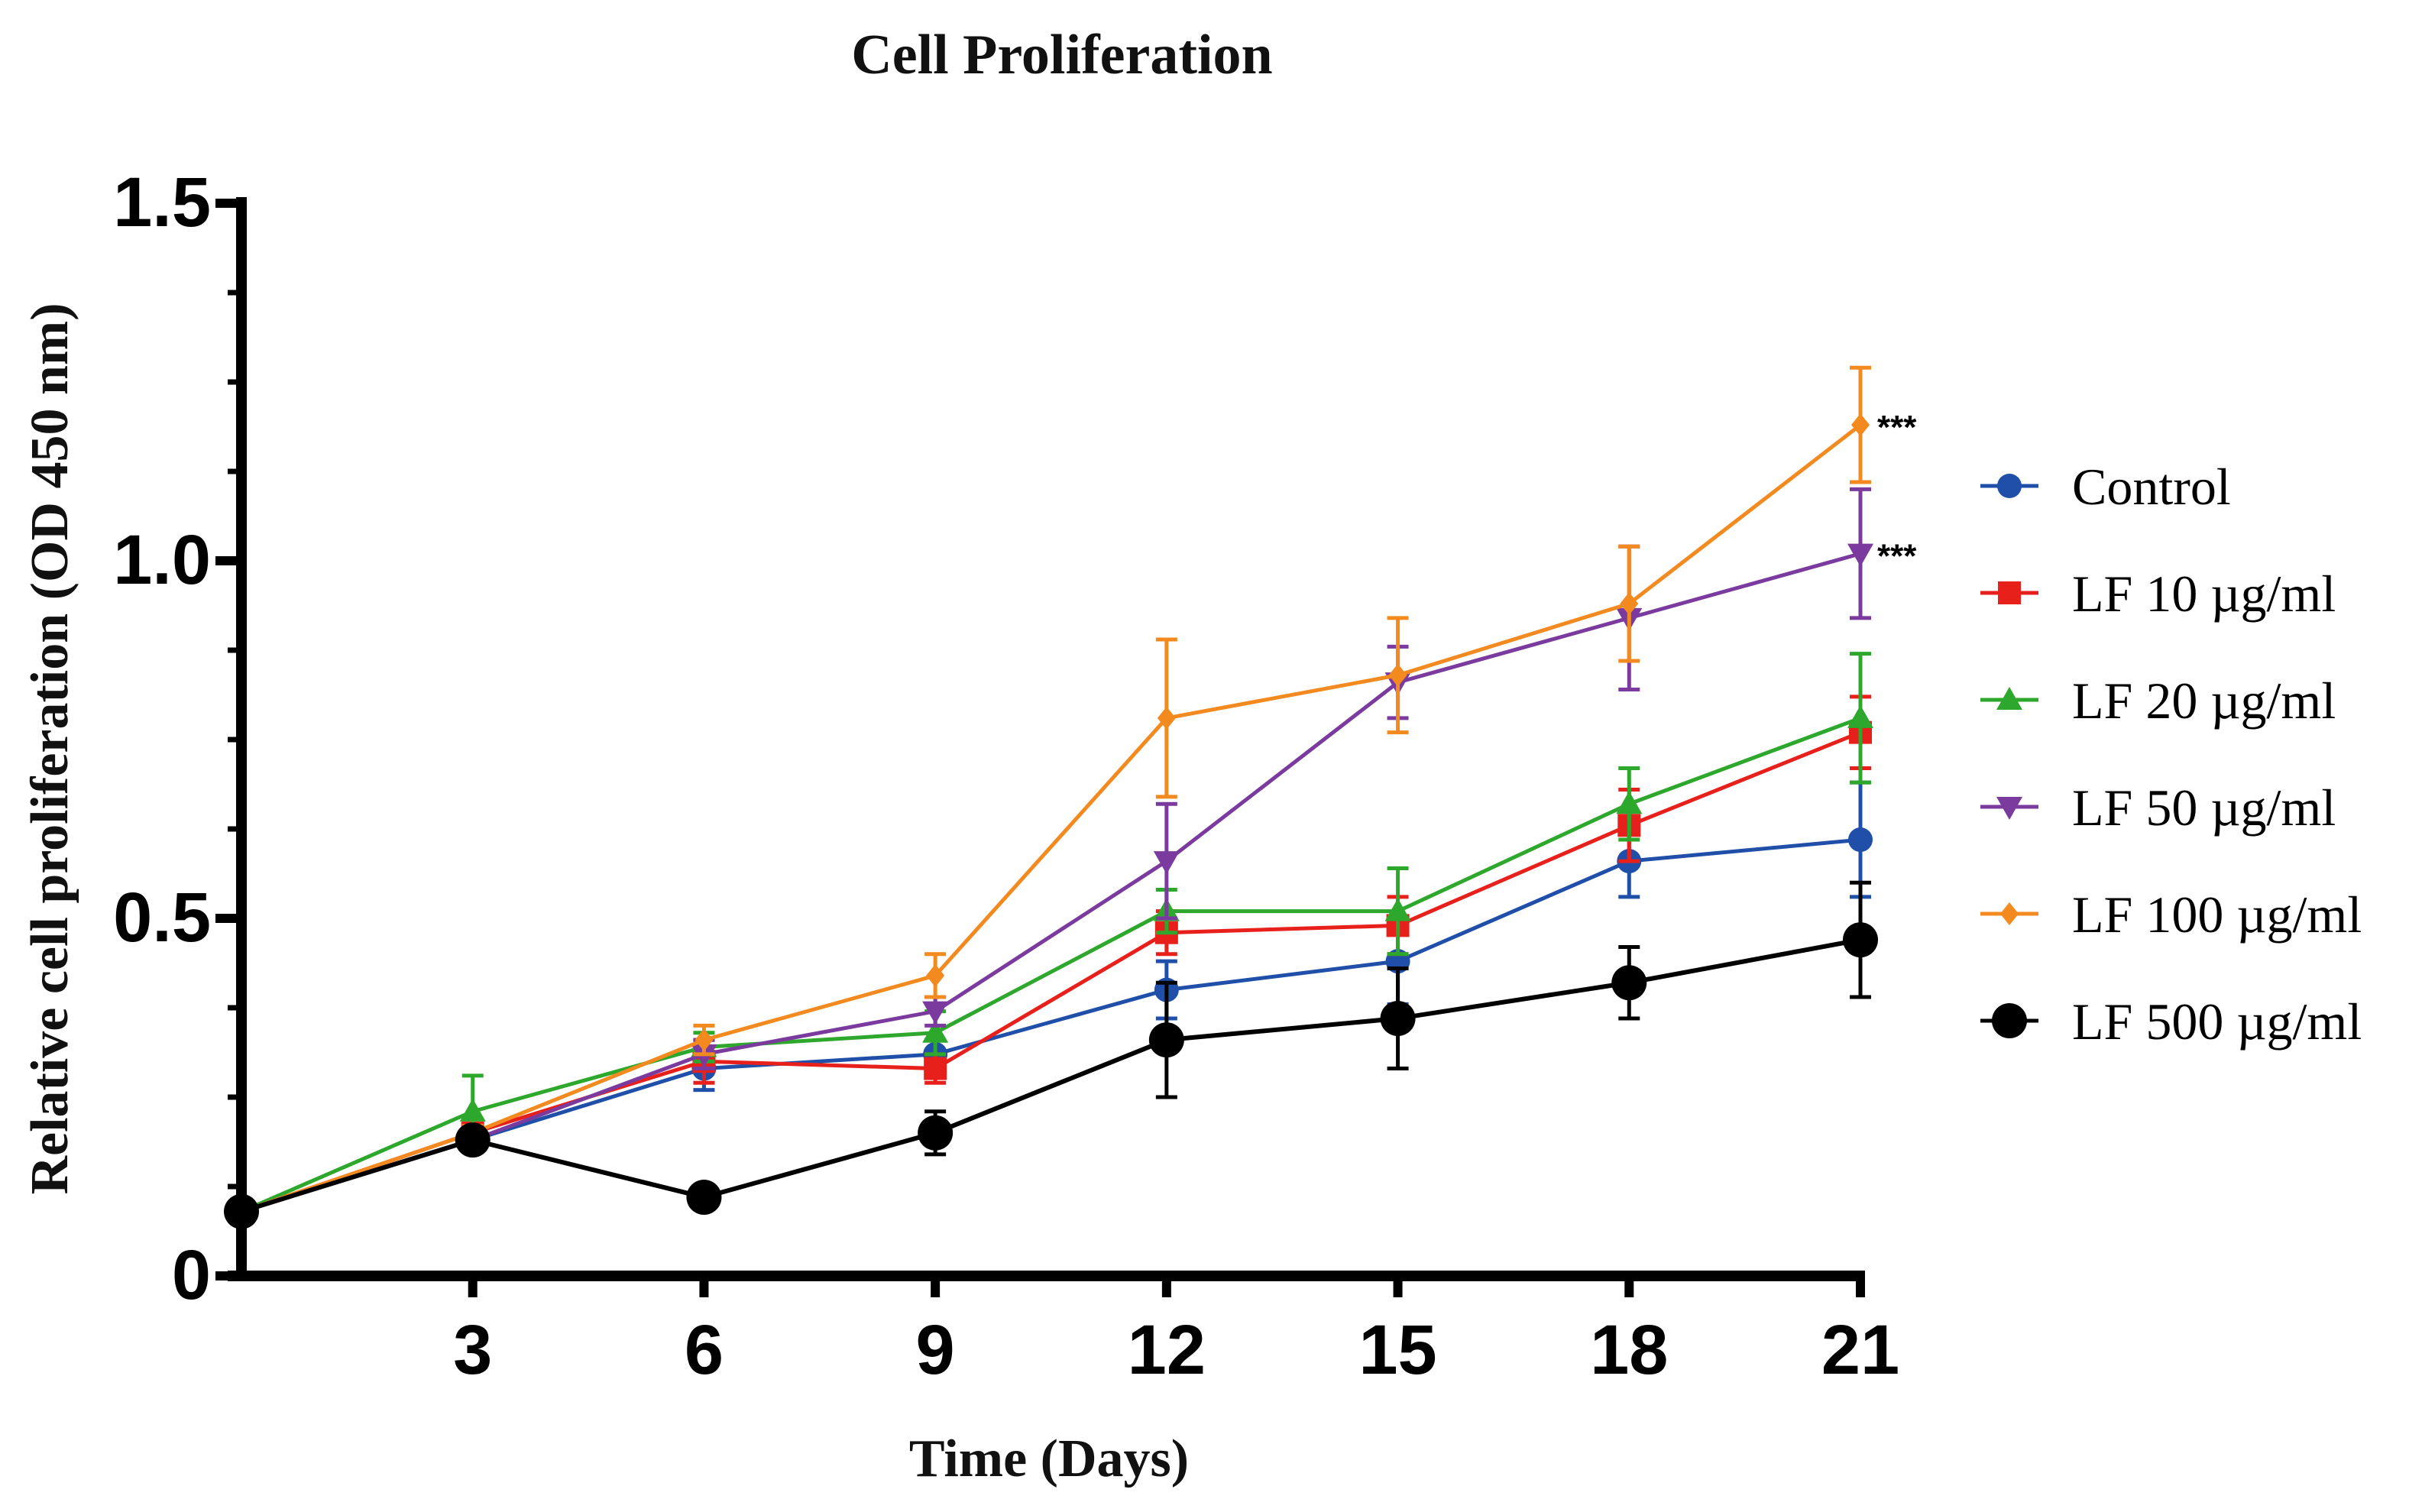 The width and height of the screenshot is (2409, 1512). What do you see at coordinates (162, 918) in the screenshot?
I see `y-tick-label: 0.5` at bounding box center [162, 918].